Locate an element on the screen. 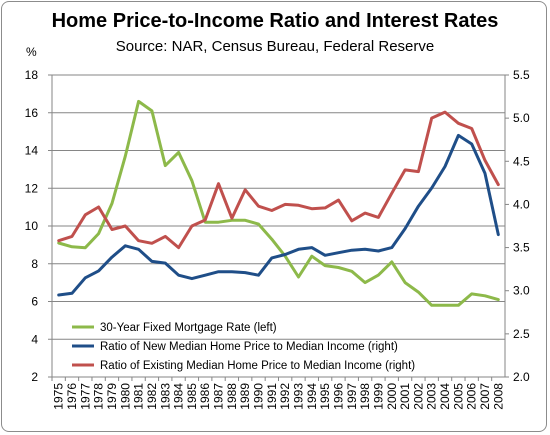 The width and height of the screenshot is (550, 435). x-tick-label: 1991 is located at coordinates (272, 396).